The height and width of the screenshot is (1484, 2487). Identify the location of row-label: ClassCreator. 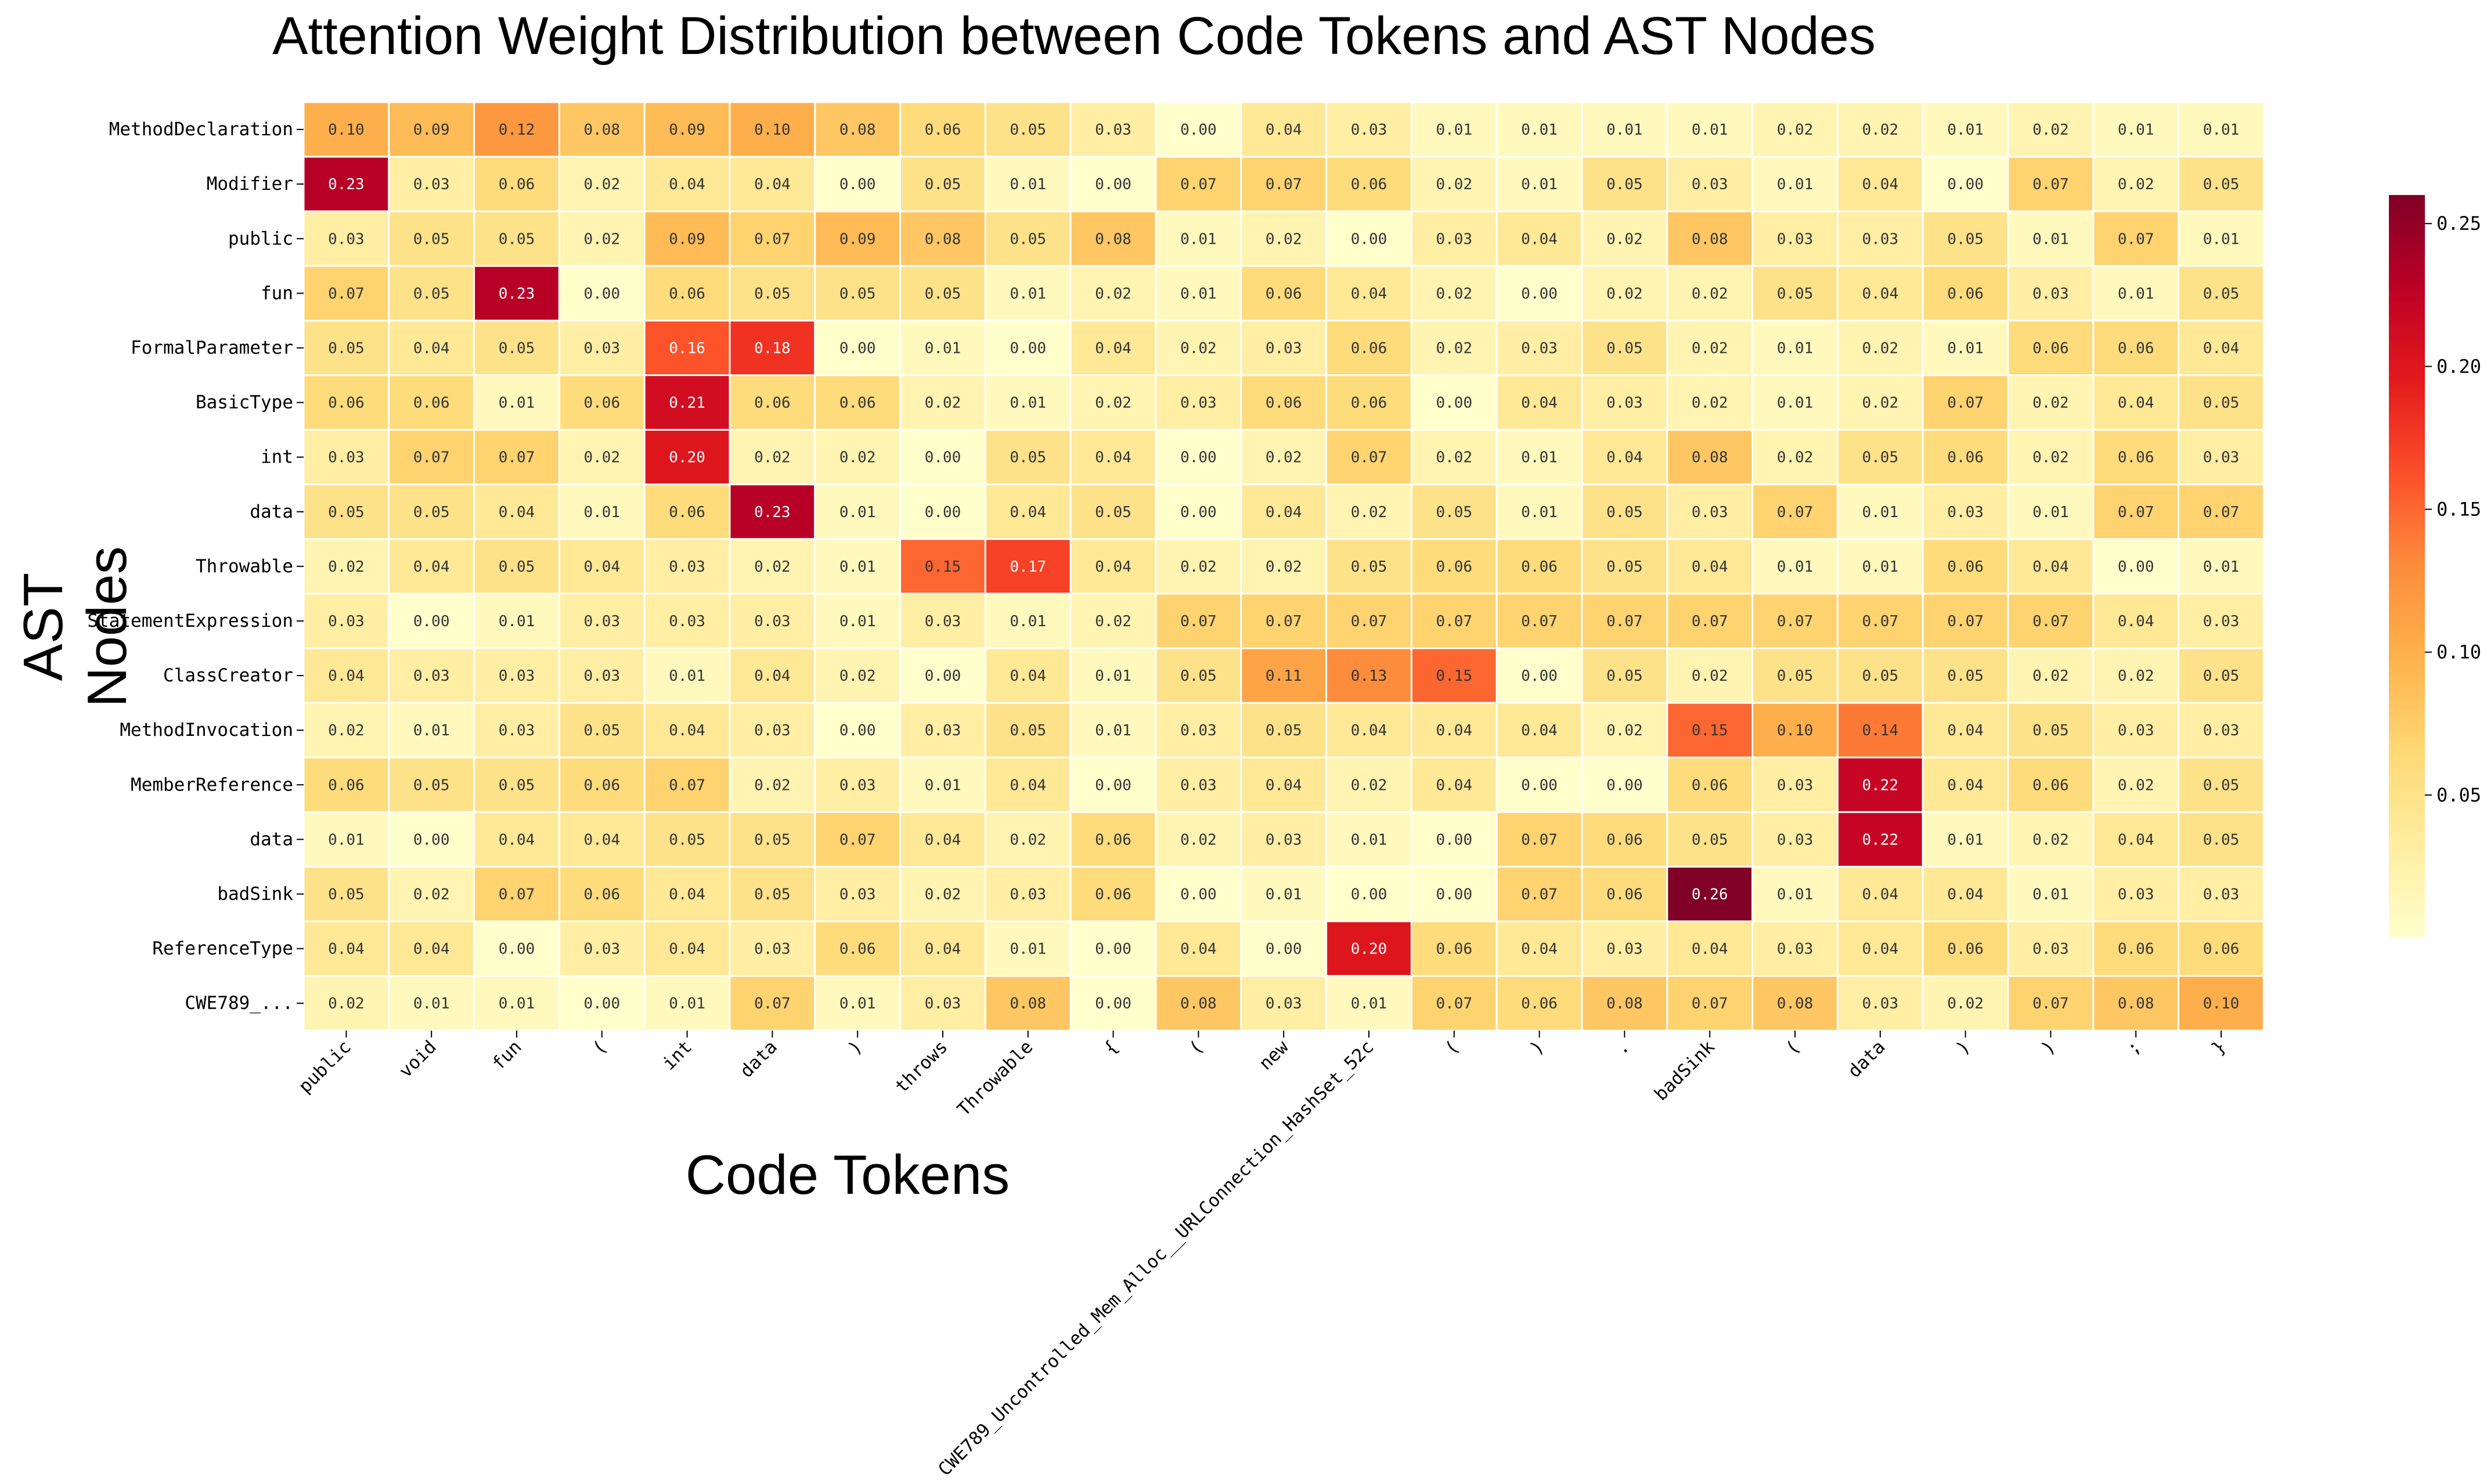
(228, 675).